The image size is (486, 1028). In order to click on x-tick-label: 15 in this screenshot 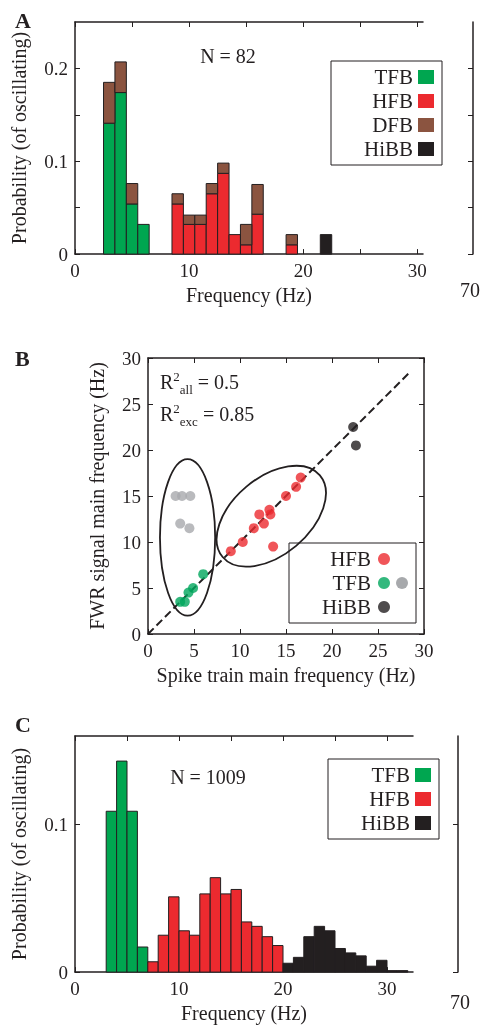, I will do `click(286, 650)`.